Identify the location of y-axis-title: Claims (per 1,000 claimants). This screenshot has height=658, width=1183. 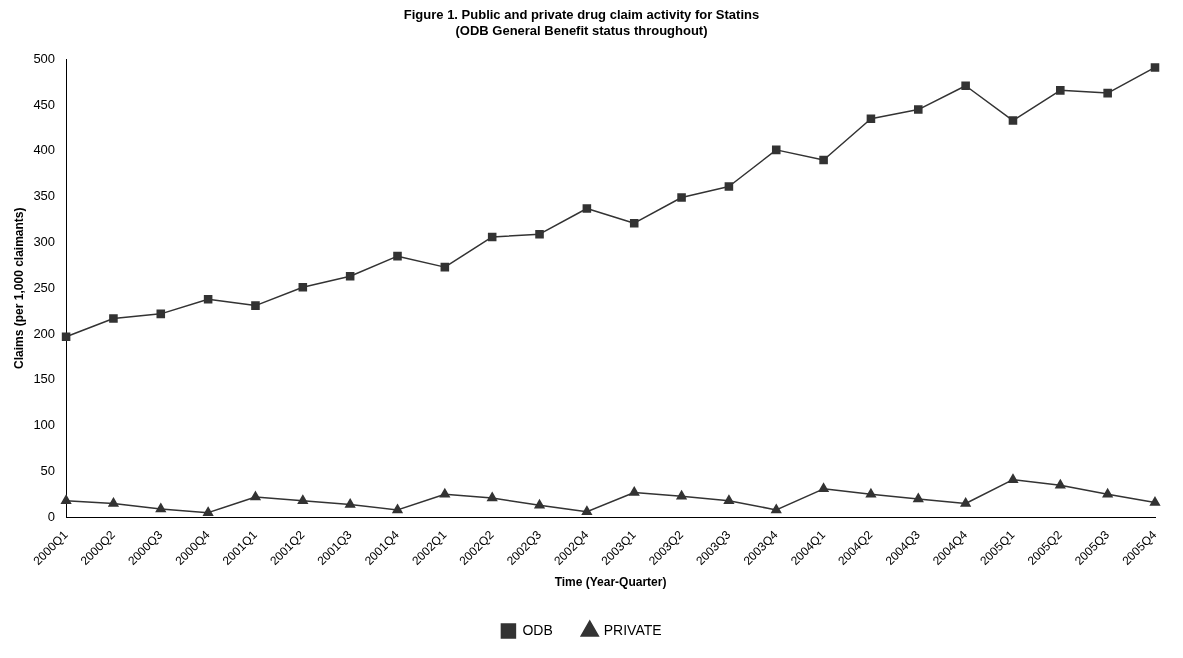
(18, 288).